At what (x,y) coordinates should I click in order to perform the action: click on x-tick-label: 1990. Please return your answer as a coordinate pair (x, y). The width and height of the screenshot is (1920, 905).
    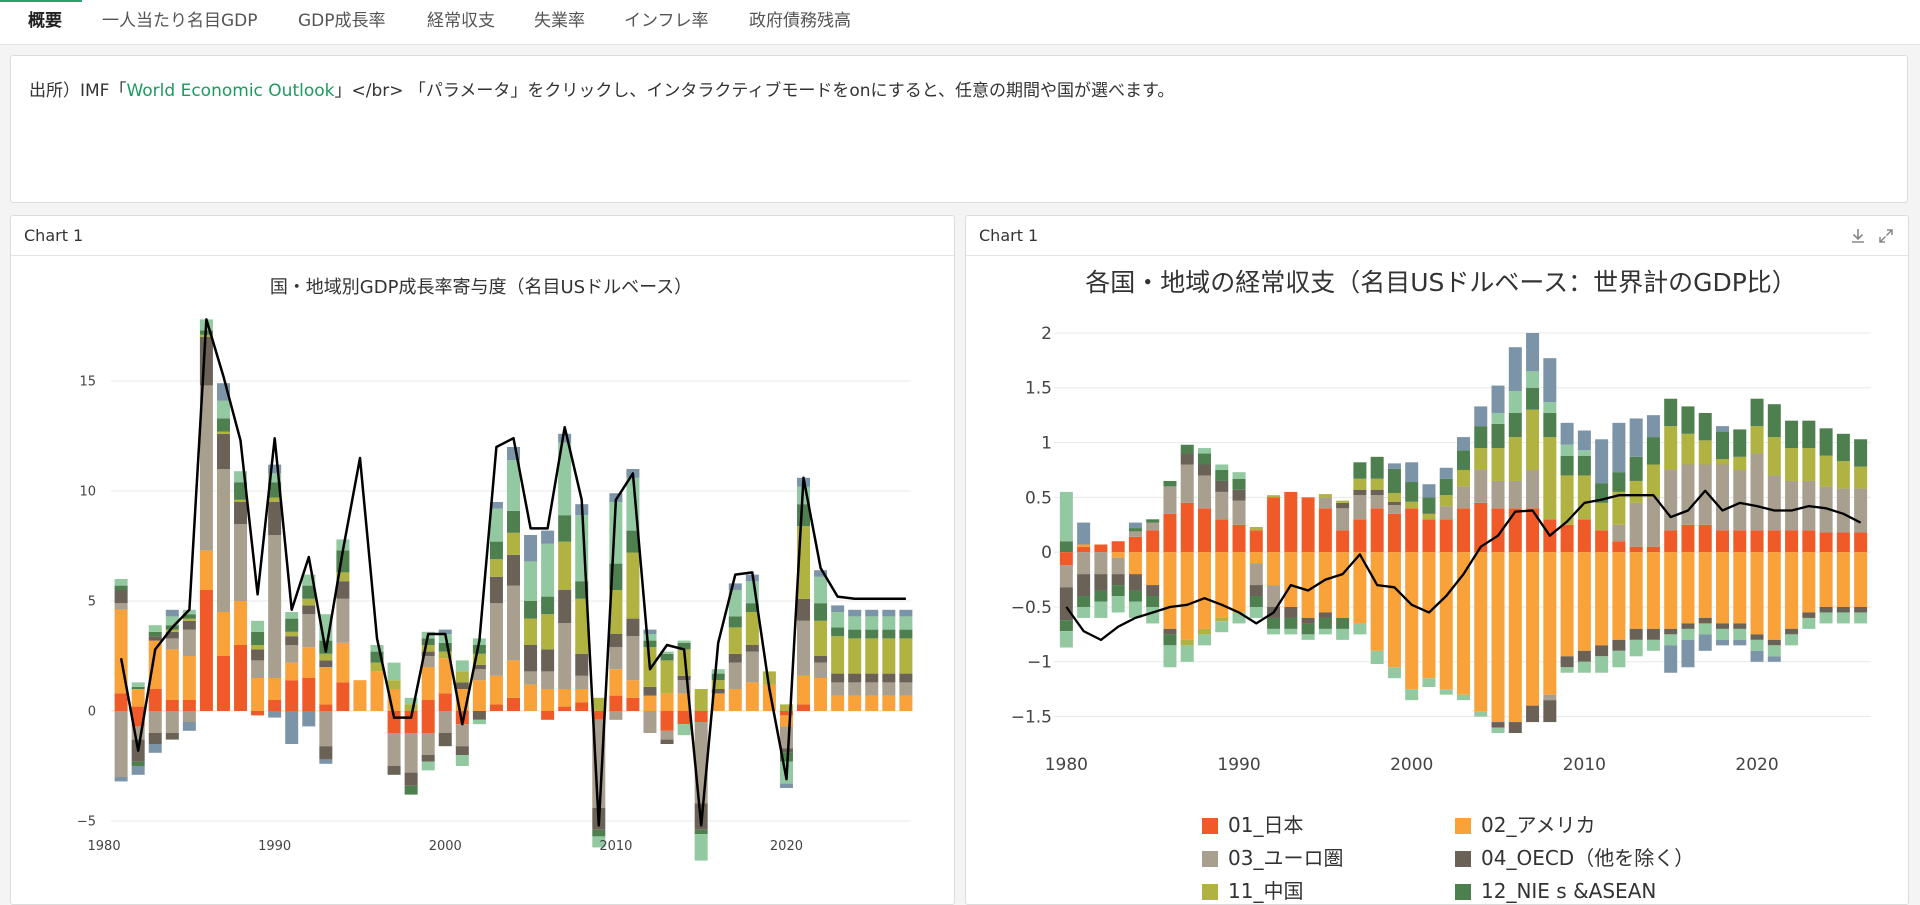
    Looking at the image, I should click on (274, 846).